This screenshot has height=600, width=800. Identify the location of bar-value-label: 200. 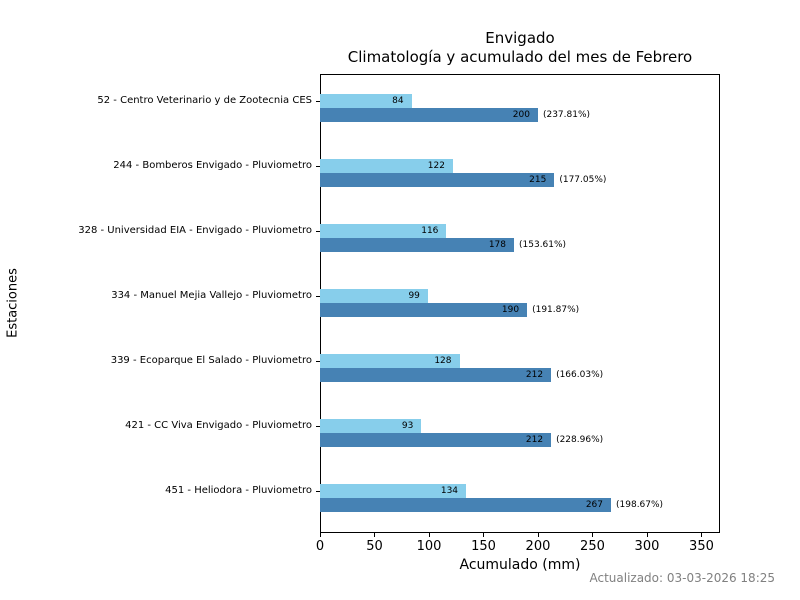
(521, 115).